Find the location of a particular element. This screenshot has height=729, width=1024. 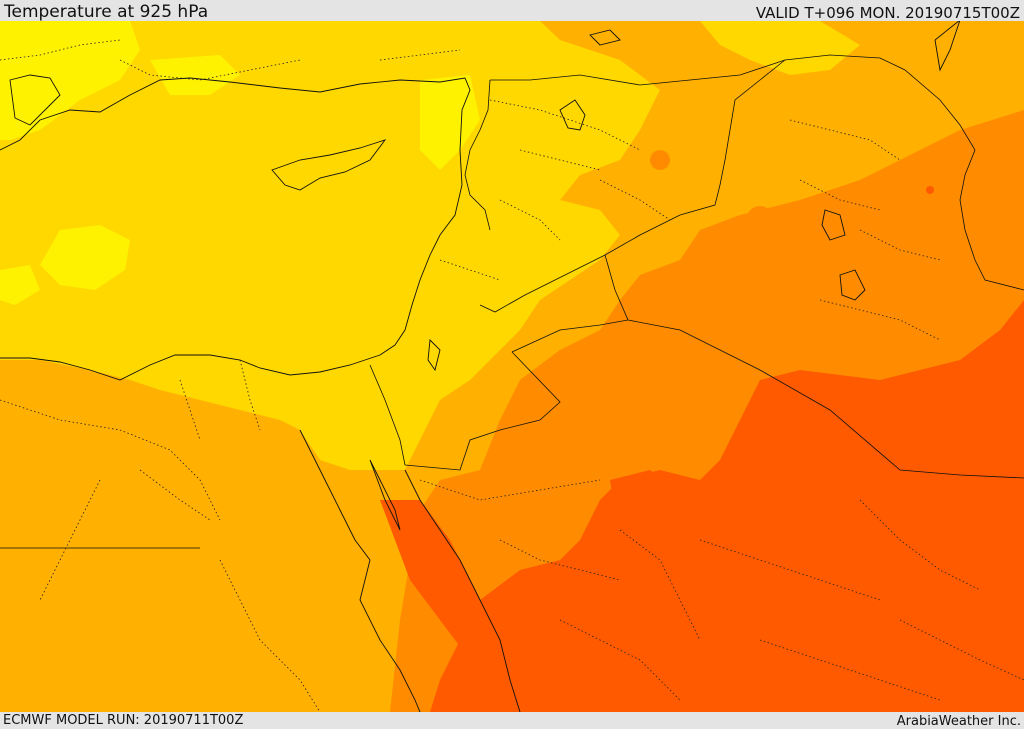

field-dark-orange-patch is located at coordinates (650, 502).